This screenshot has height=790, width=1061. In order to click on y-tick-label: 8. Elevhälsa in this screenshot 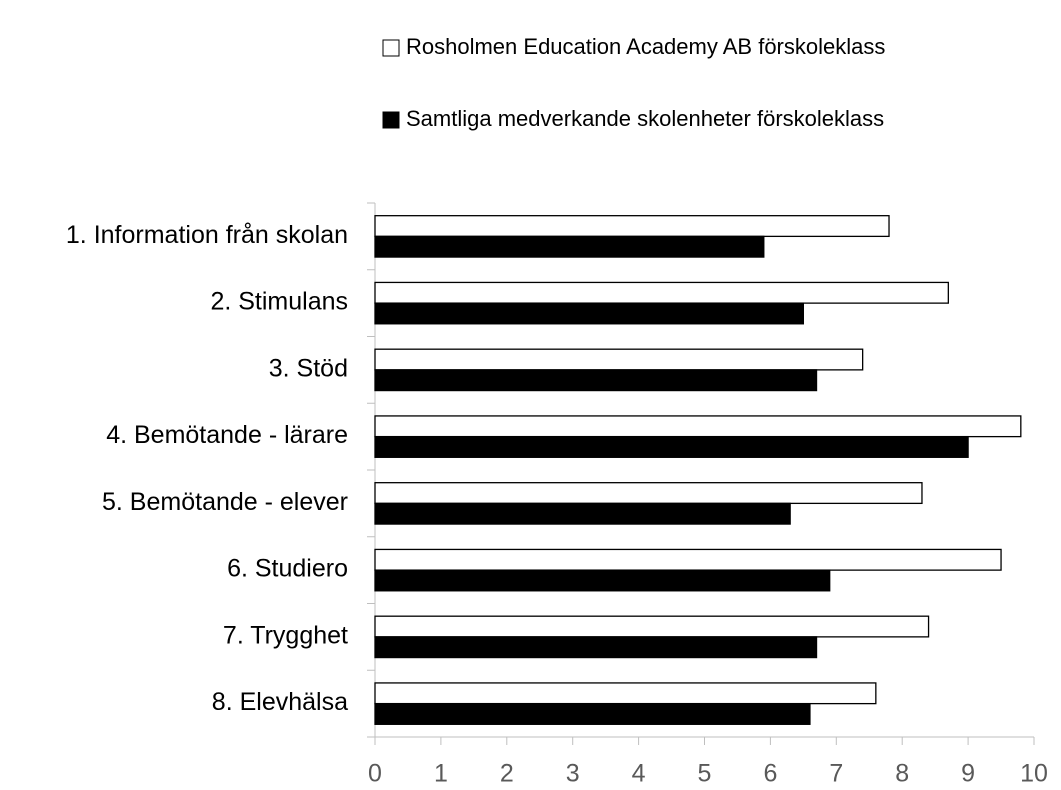, I will do `click(280, 702)`.